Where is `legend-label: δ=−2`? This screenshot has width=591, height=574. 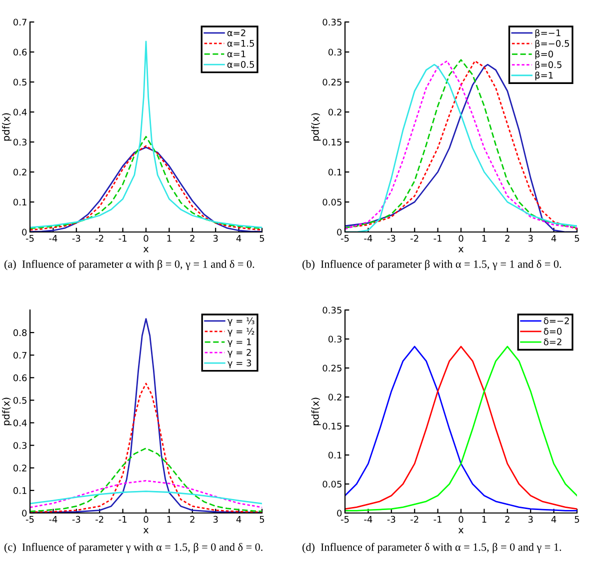
legend-label: δ=−2 is located at coordinates (556, 320).